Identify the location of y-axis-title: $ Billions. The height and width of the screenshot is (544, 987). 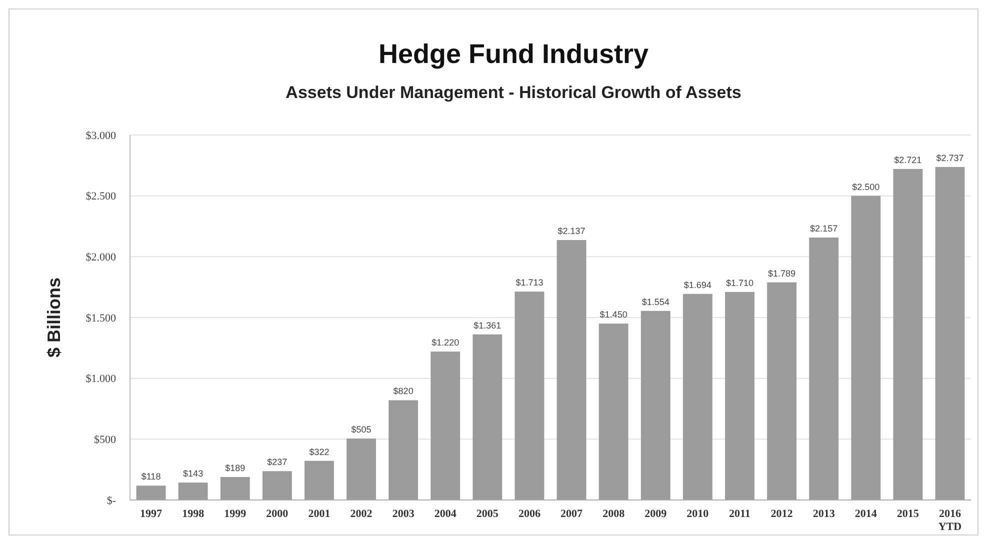
(54, 317).